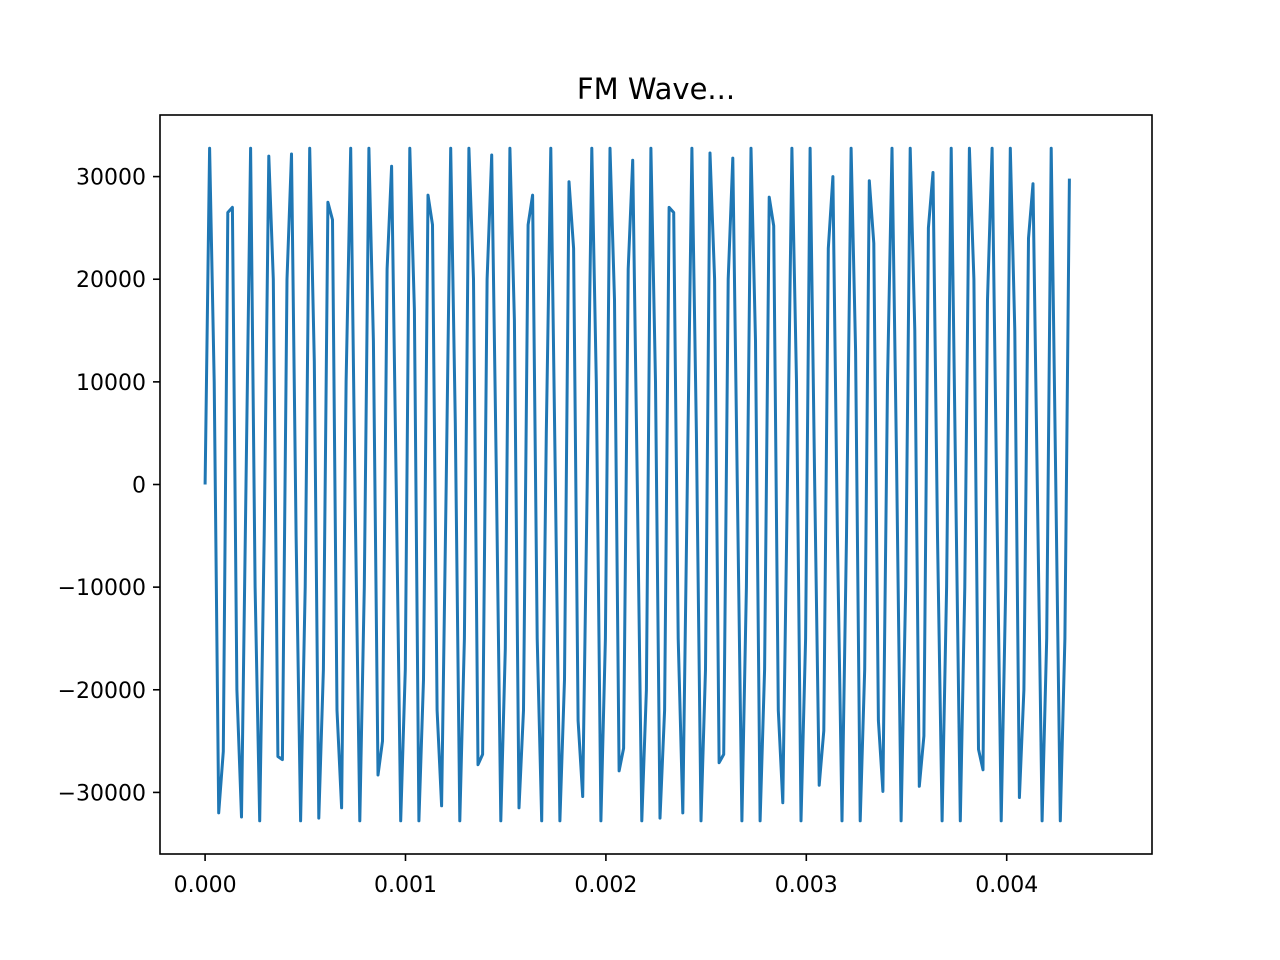 The height and width of the screenshot is (960, 1280). Describe the element at coordinates (109, 486) in the screenshot. I see `y-axis: 30000 20000 10000 0 −10000 −20000 −30000` at that location.